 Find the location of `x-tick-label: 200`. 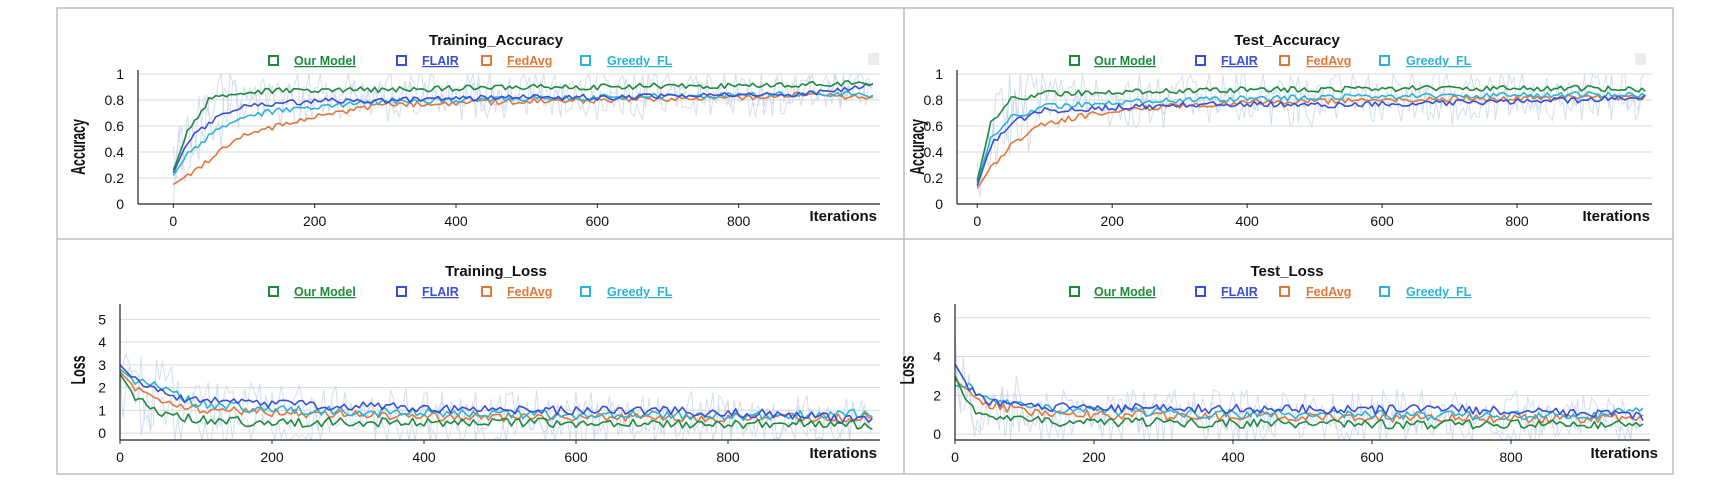

x-tick-label: 200 is located at coordinates (272, 457).